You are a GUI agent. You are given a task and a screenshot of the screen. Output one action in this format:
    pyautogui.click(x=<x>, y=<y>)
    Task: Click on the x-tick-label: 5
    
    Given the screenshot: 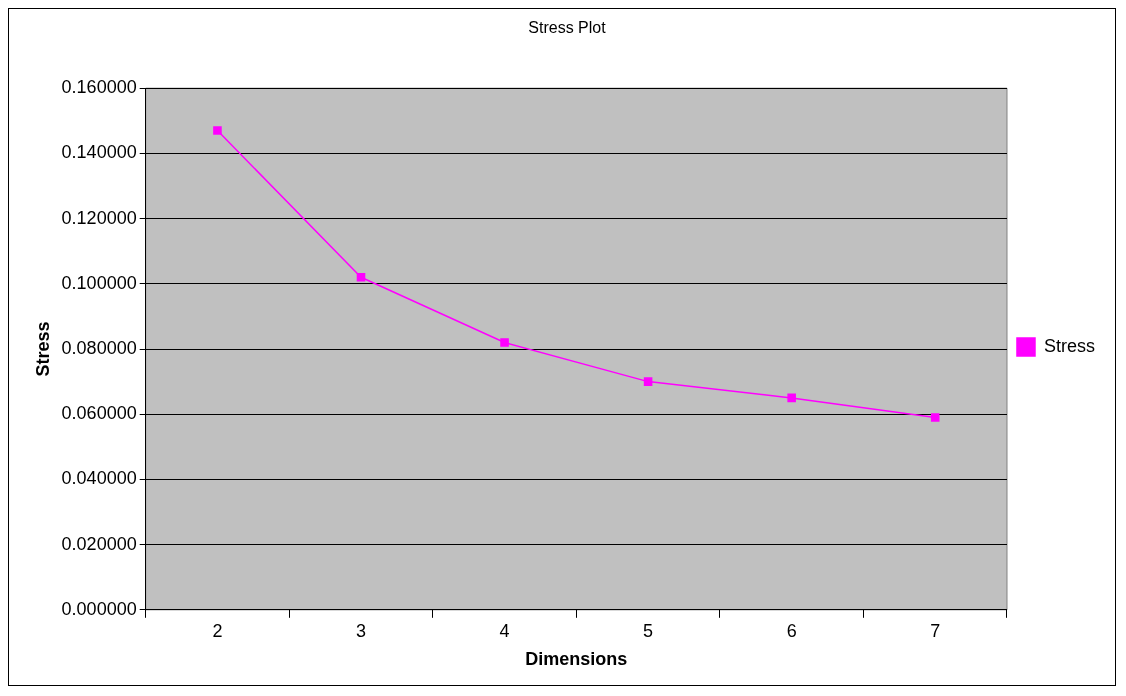 What is the action you would take?
    pyautogui.click(x=648, y=630)
    